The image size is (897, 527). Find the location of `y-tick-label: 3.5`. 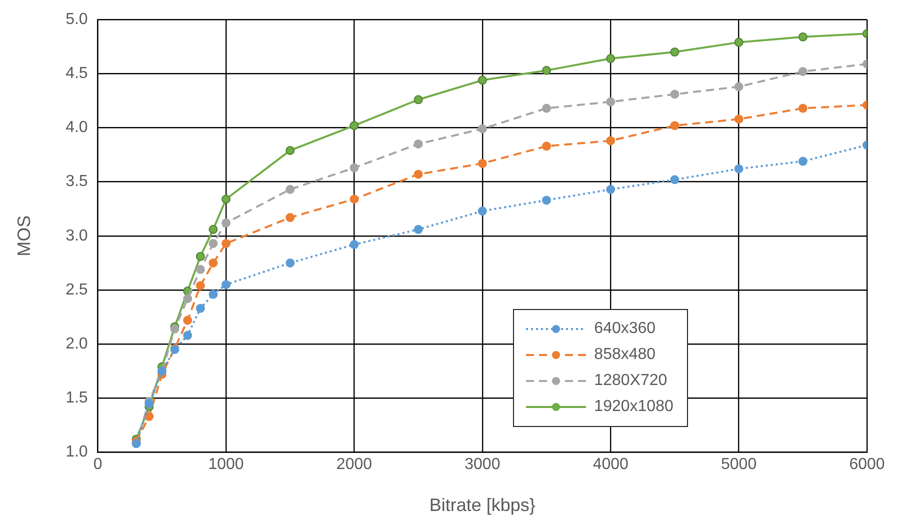

y-tick-label: 3.5 is located at coordinates (77, 181).